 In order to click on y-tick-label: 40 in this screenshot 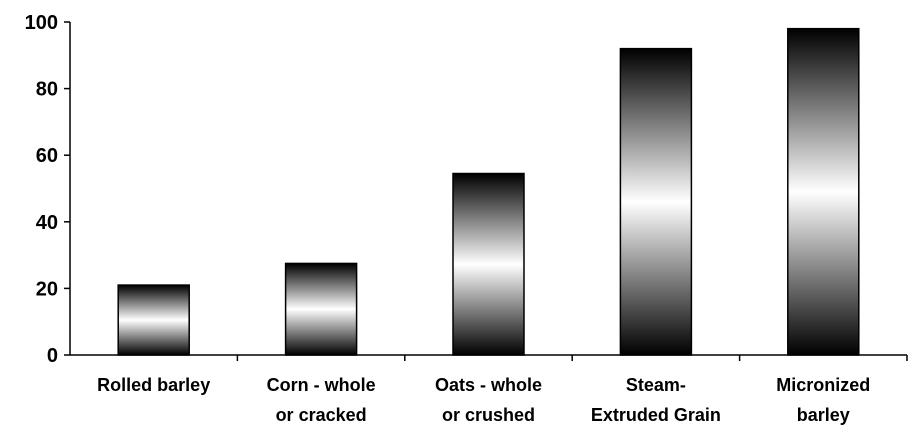, I will do `click(47, 223)`.